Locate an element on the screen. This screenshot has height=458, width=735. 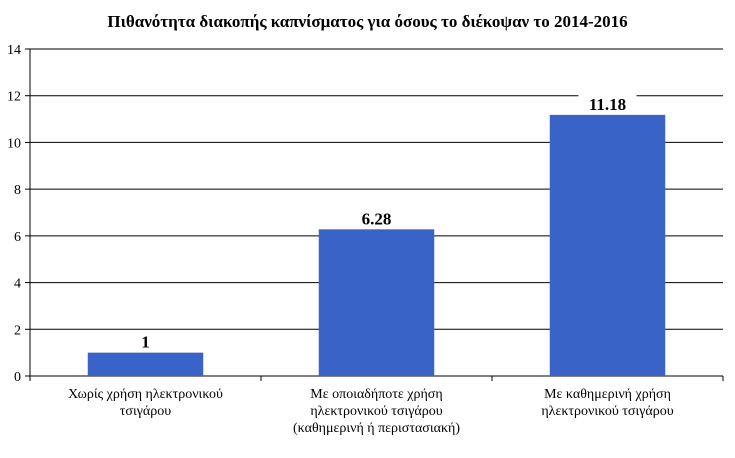
y-tick-label: 2 is located at coordinates (17, 330).